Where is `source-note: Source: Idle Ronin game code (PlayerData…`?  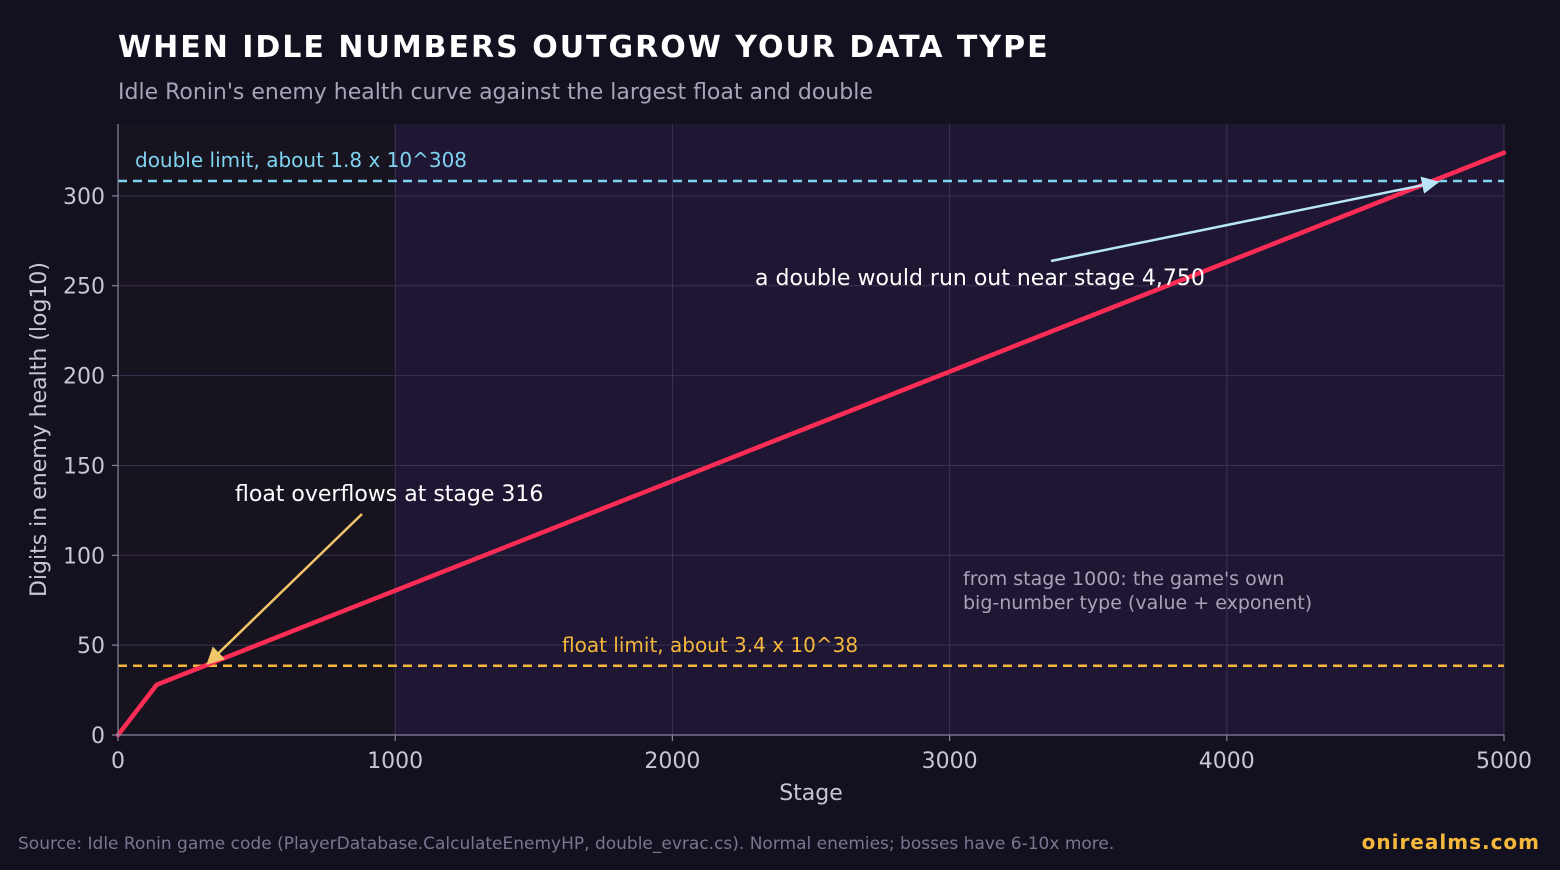
source-note: Source: Idle Ronin game code (PlayerData… is located at coordinates (566, 844).